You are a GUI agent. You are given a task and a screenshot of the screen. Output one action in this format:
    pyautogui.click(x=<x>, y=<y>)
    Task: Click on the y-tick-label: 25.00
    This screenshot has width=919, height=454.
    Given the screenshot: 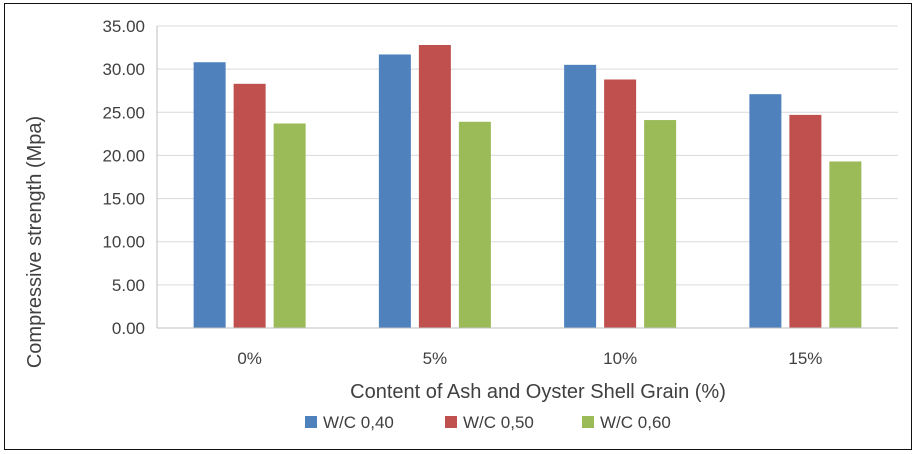 What is the action you would take?
    pyautogui.click(x=123, y=112)
    